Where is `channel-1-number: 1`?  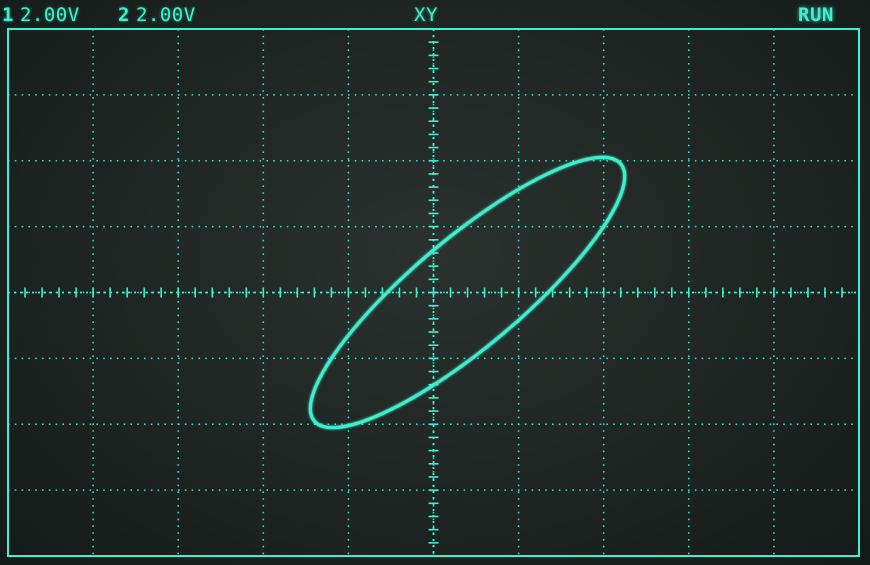
channel-1-number: 1 is located at coordinates (8, 15).